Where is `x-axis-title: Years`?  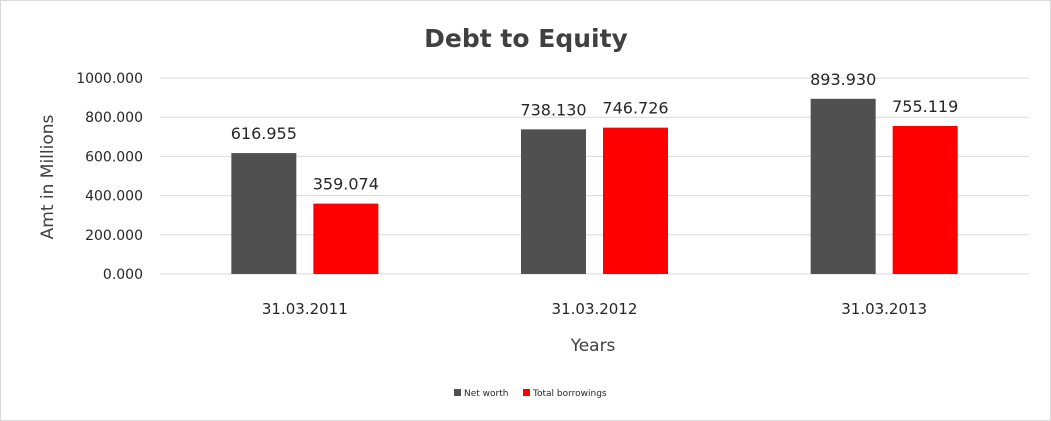
x-axis-title: Years is located at coordinates (593, 346).